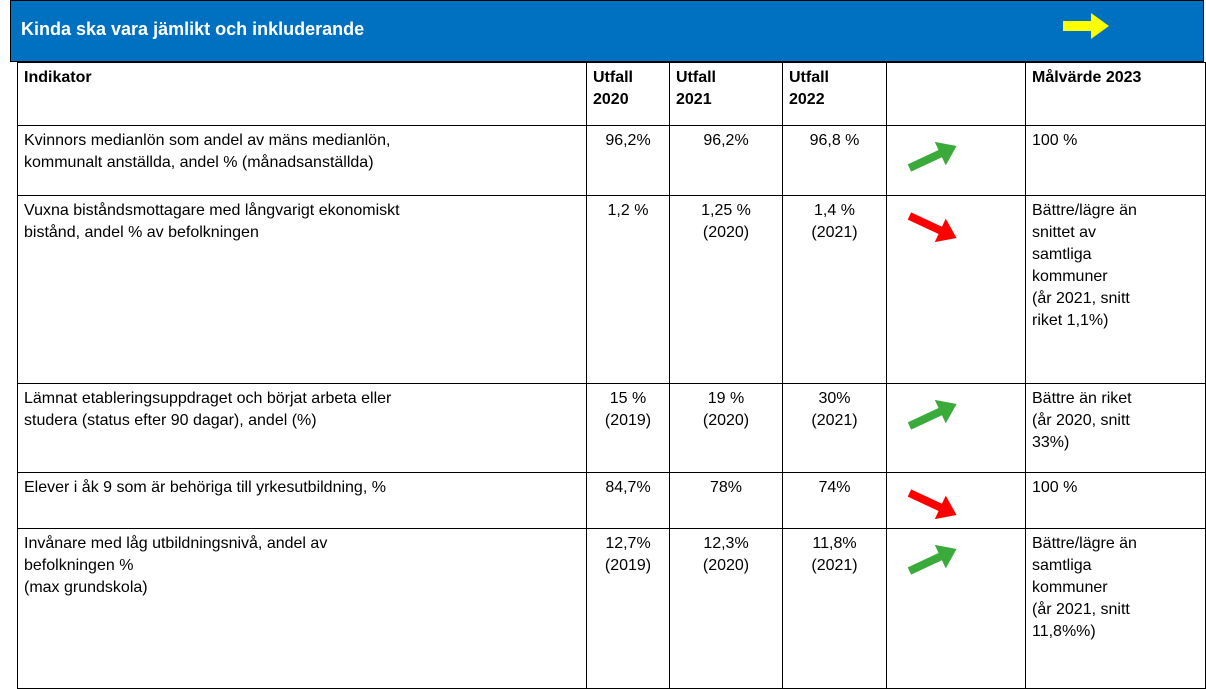 The height and width of the screenshot is (689, 1206). I want to click on title: Kinda ska vara jämlikt och inkluderande, so click(193, 29).